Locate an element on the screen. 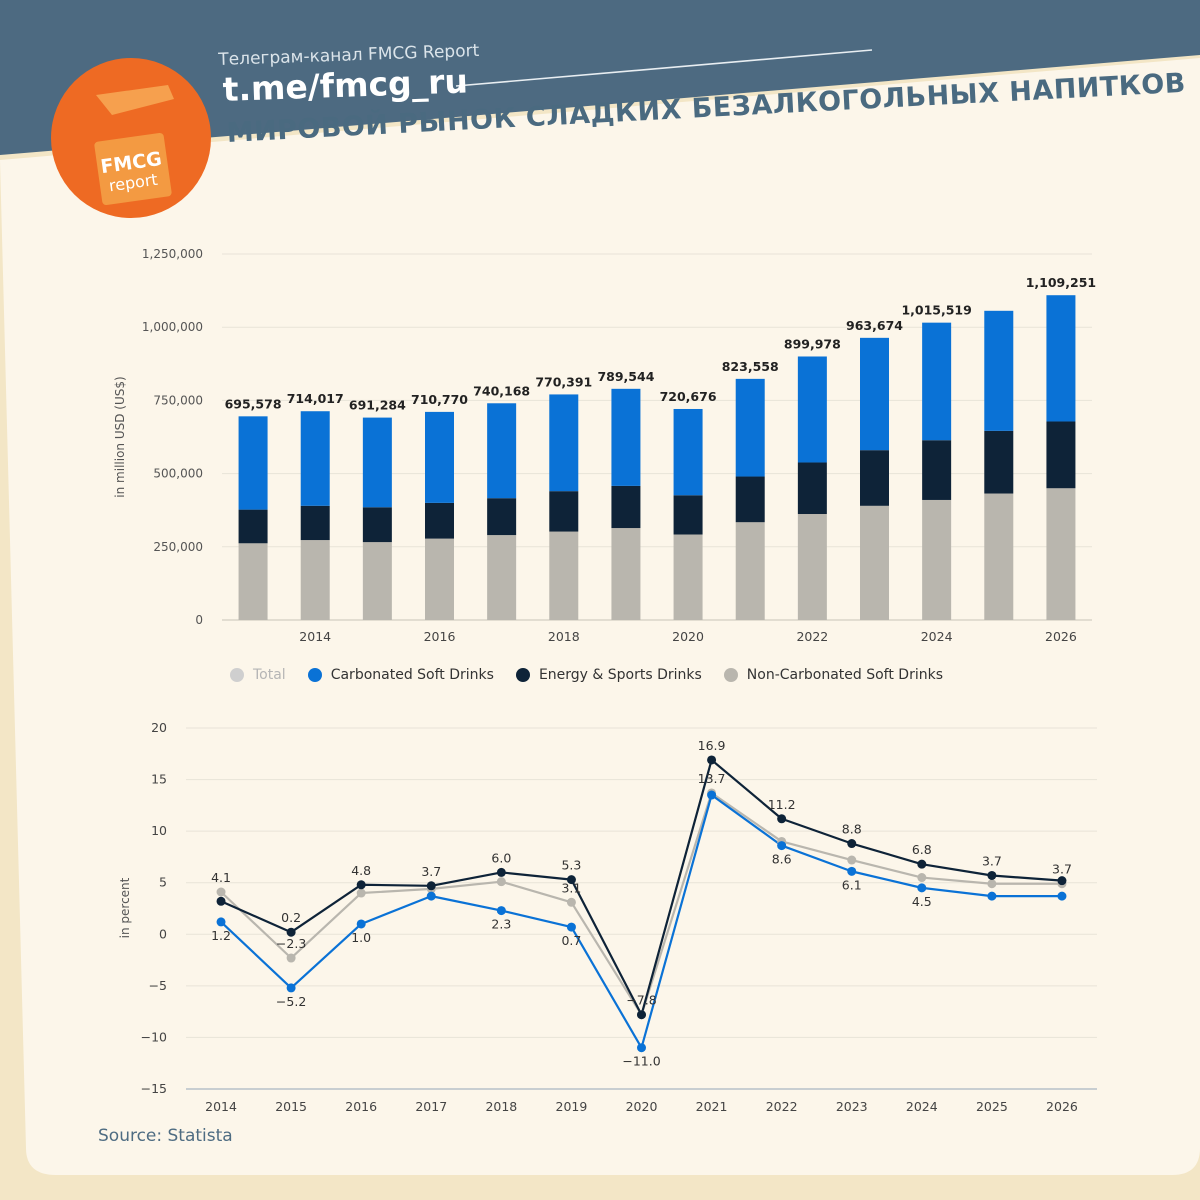  data-label: 4.1 is located at coordinates (221, 877).